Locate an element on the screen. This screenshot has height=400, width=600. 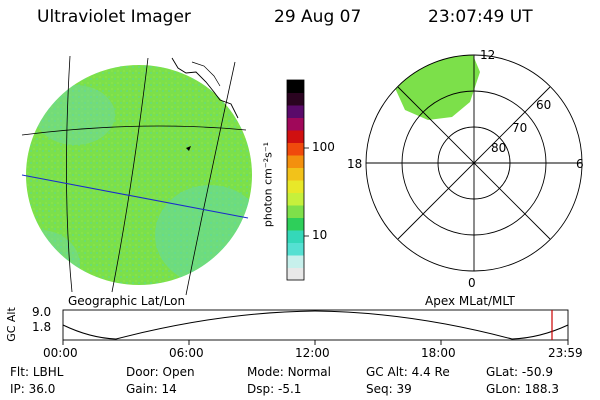
altitude-xtick-4: 23:59 is located at coordinates (565, 353).